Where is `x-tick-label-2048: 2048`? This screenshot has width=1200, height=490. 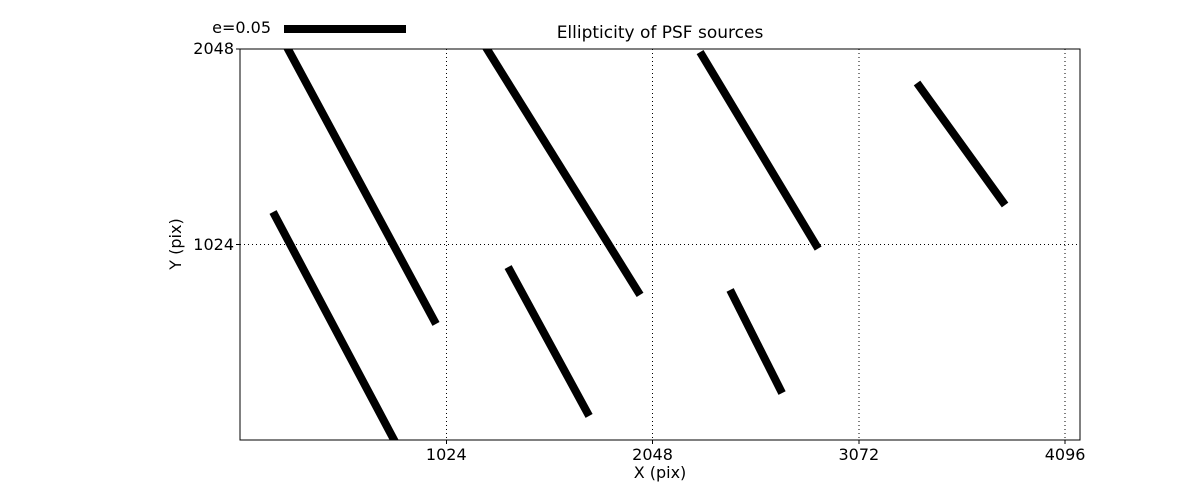
x-tick-label-2048: 2048 is located at coordinates (652, 454).